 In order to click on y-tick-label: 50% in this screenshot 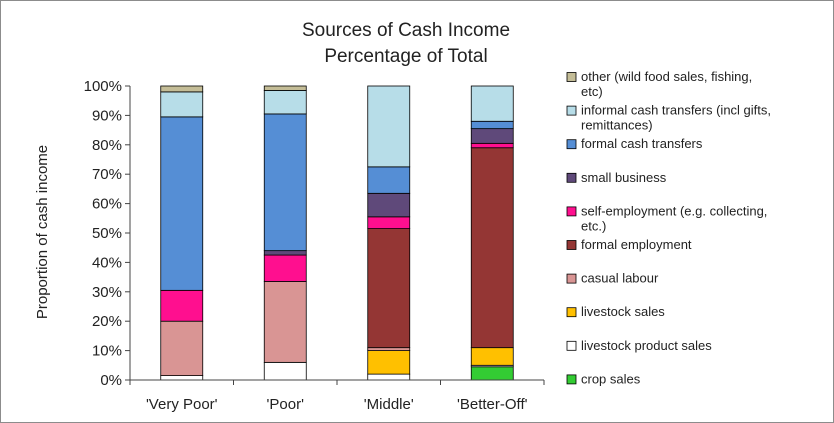, I will do `click(107, 233)`.